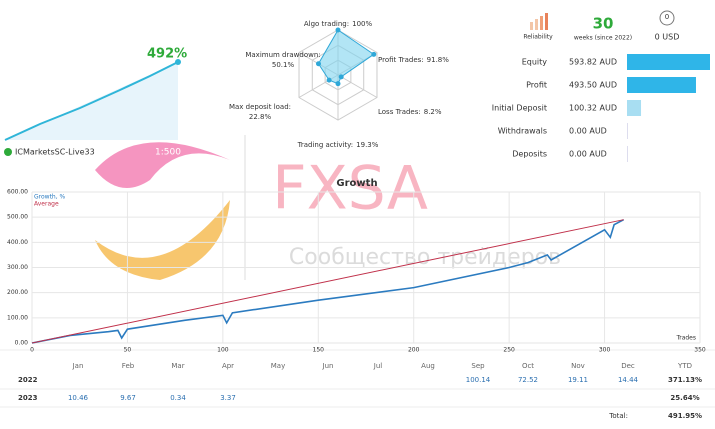  I want to click on column-header: Sep, so click(478, 366).